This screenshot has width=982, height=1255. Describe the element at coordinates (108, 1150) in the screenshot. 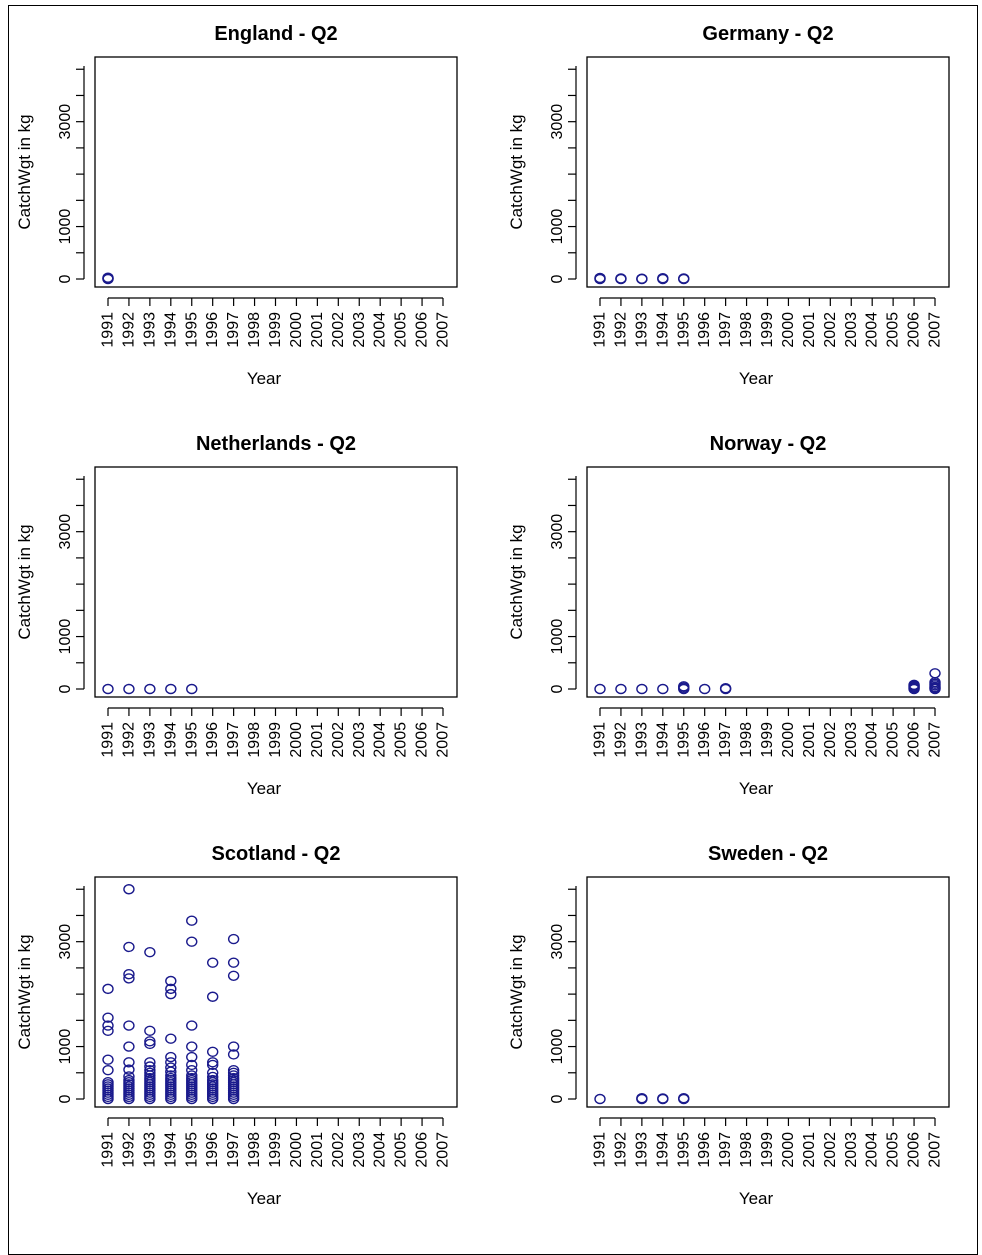

I see `x-tick-label: 1991` at that location.